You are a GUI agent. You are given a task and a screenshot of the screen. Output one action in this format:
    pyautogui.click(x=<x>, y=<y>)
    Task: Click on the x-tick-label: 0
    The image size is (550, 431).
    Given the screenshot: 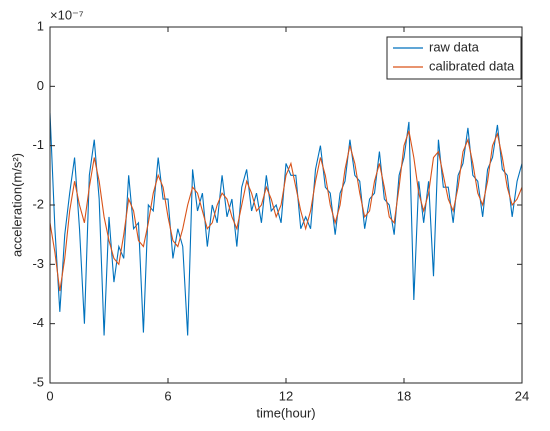 What is the action you would take?
    pyautogui.click(x=49, y=395)
    